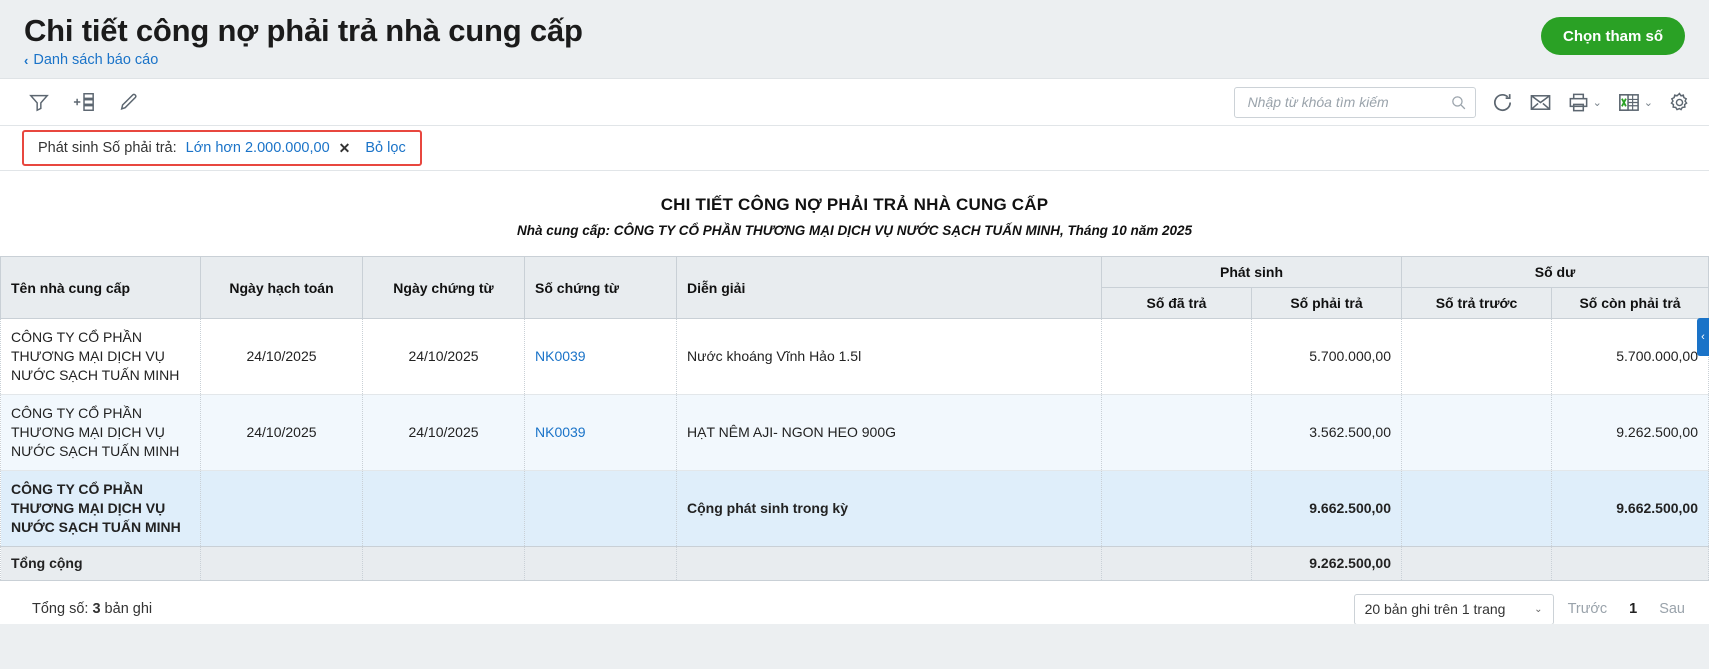  What do you see at coordinates (1578, 102) in the screenshot?
I see `print-icon` at bounding box center [1578, 102].